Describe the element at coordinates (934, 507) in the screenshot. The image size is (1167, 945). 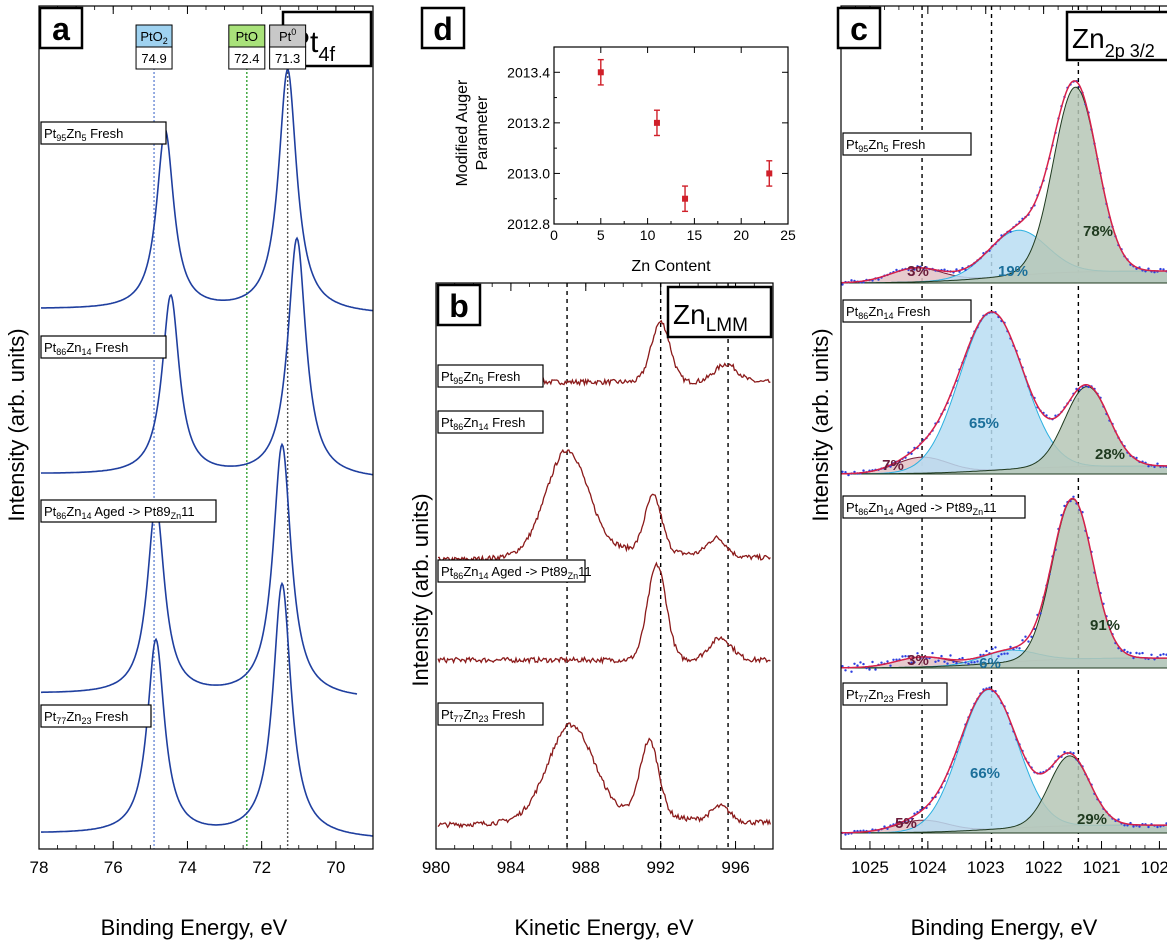
I see `sample-label: Pt86Zn14 Aged -> Pt89Zn11` at that location.